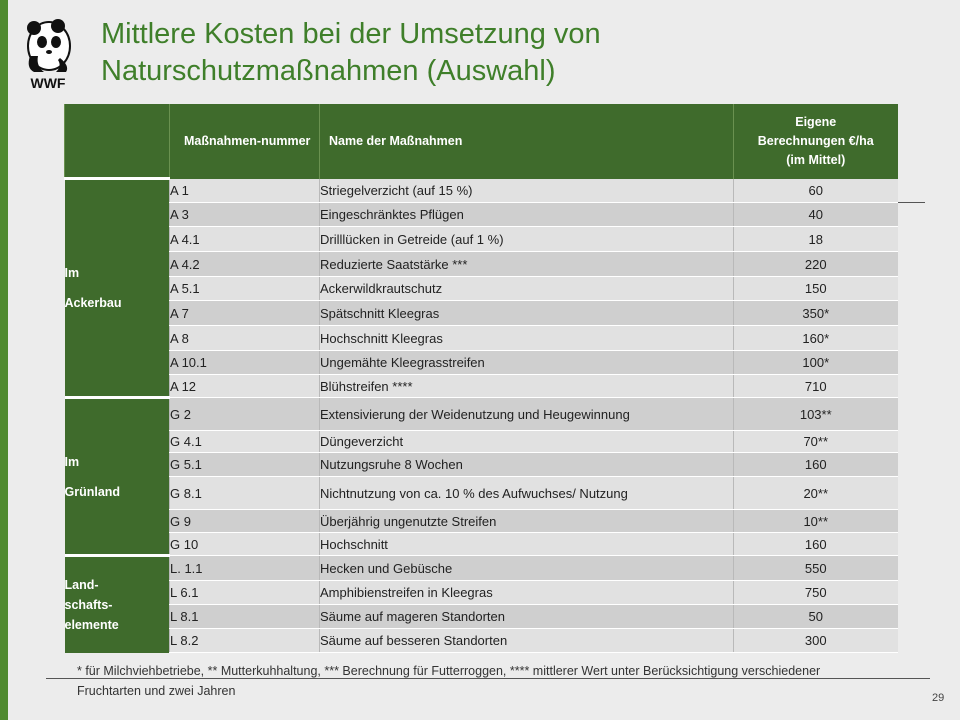  What do you see at coordinates (815, 362) in the screenshot?
I see `measure-cost: 100*` at bounding box center [815, 362].